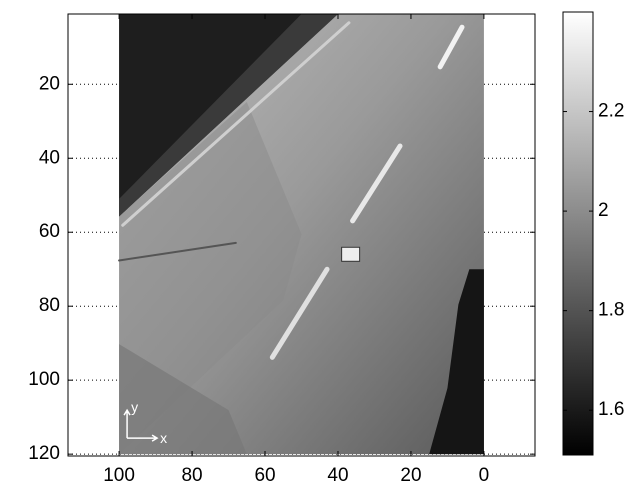 The width and height of the screenshot is (633, 488). I want to click on x-tick-label: 100, so click(119, 475).